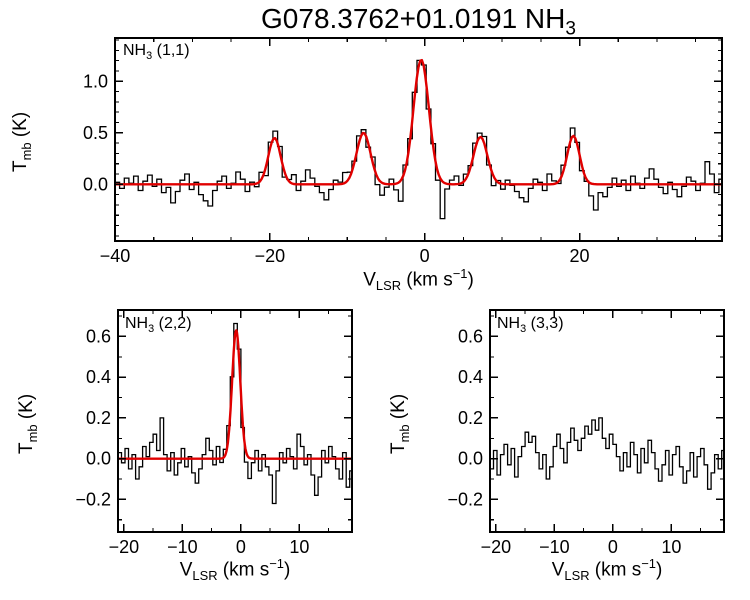 The width and height of the screenshot is (750, 600). Describe the element at coordinates (570, 29) in the screenshot. I see `plot-title-subscript: 3` at that location.